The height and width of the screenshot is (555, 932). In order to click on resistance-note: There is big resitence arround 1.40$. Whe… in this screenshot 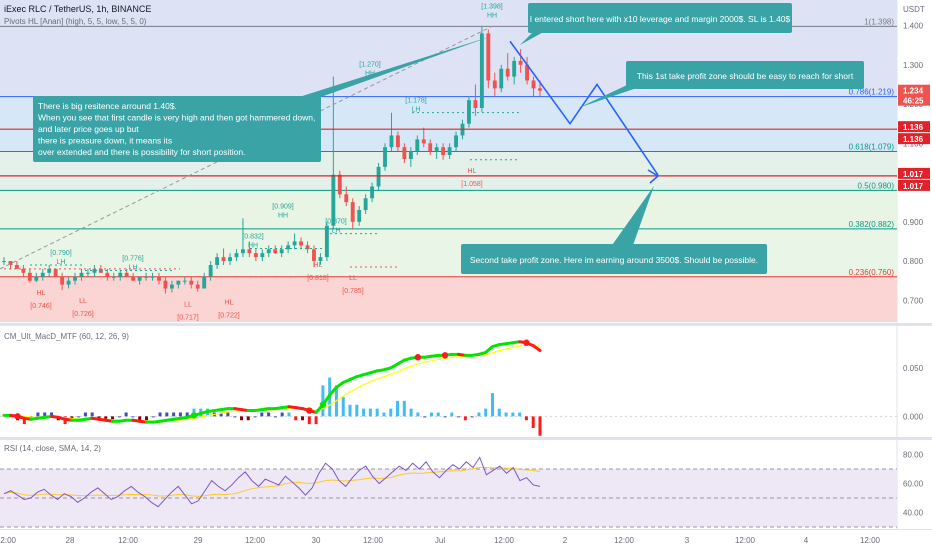, I will do `click(262, 99)`.